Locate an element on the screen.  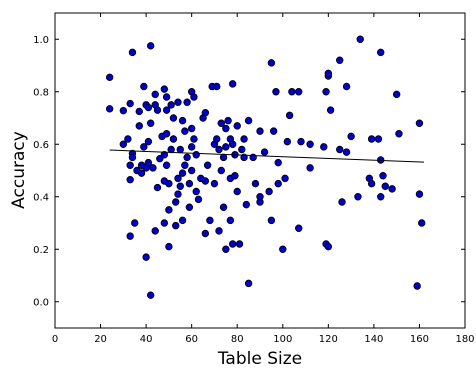
x-tick-label: 60 is located at coordinates (191, 339).